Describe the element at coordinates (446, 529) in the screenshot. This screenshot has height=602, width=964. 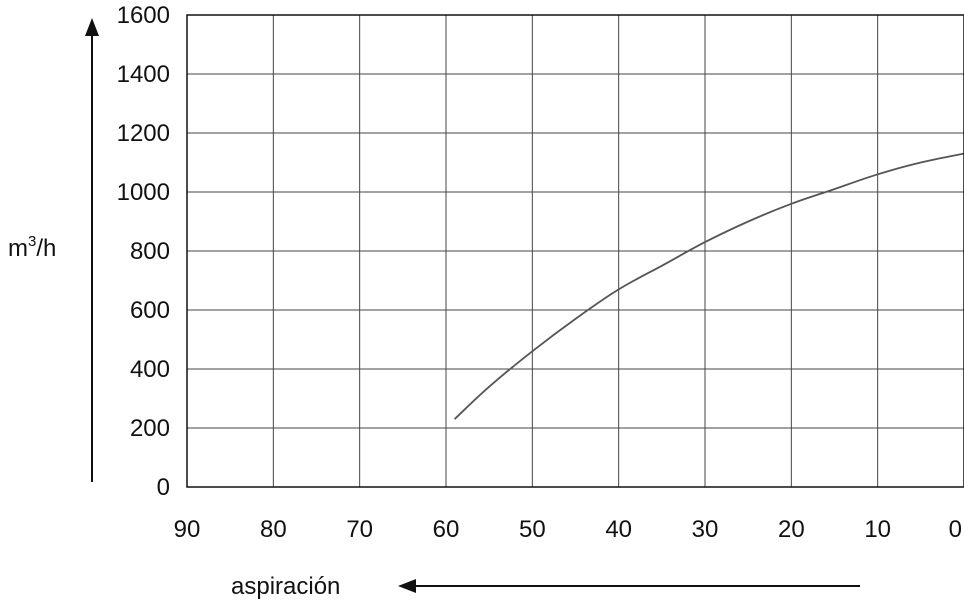
I see `x-tick-label: 60` at that location.